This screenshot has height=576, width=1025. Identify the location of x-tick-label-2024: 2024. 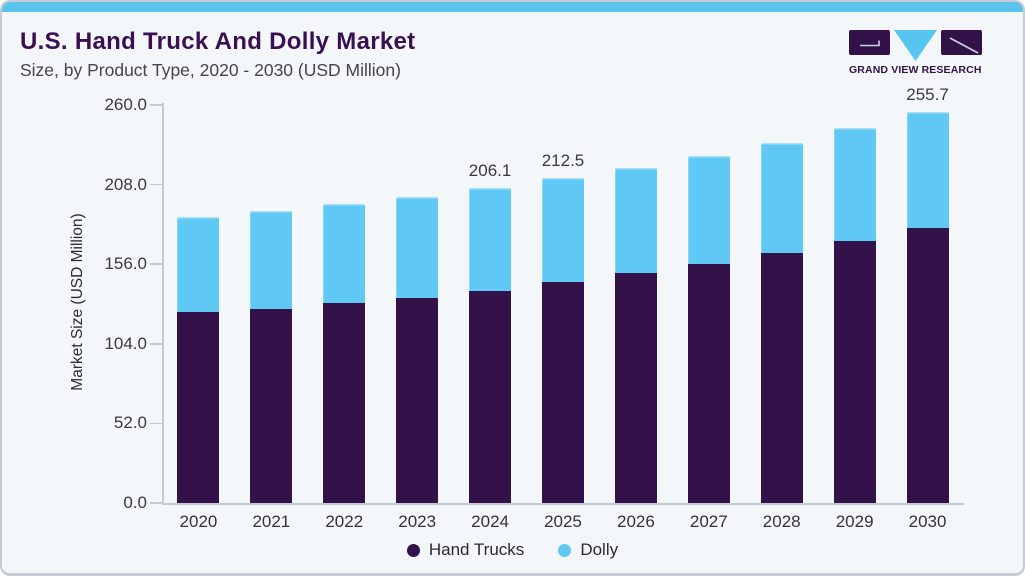
(490, 521).